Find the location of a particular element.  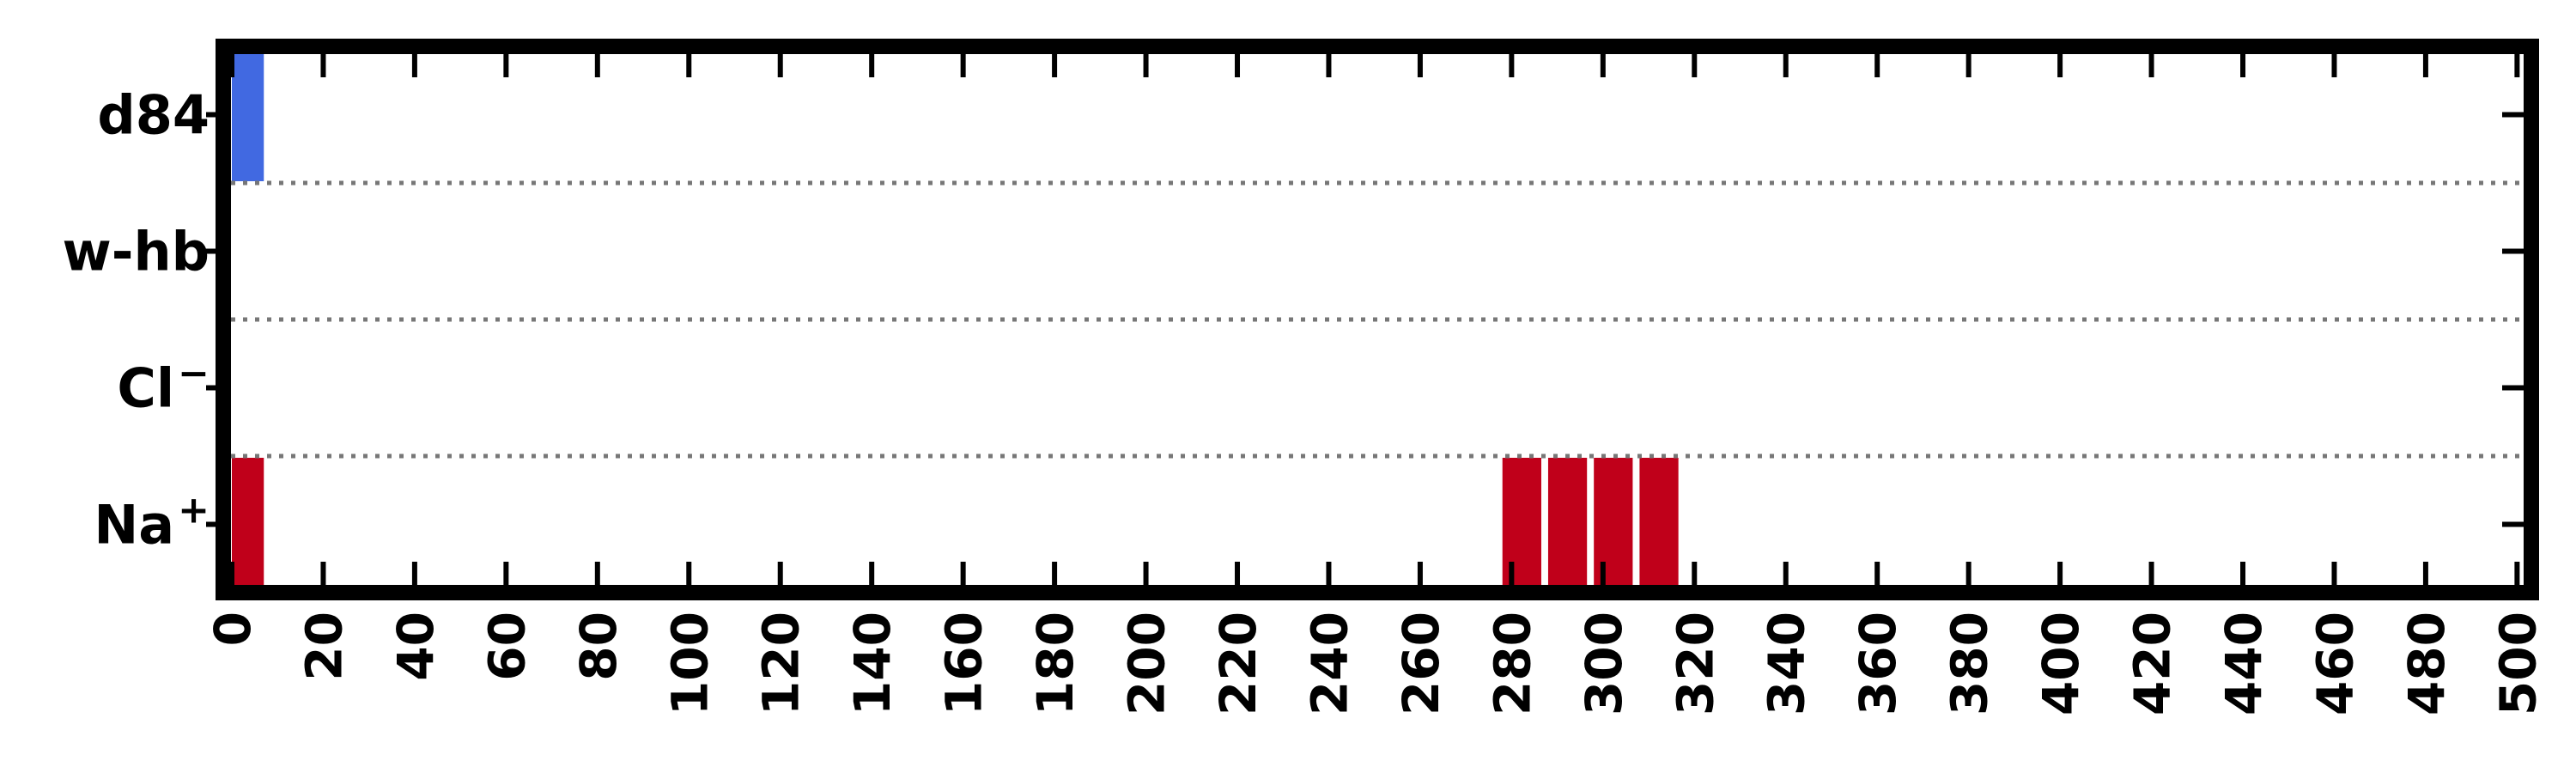

x-tick-label: 80 is located at coordinates (598, 646).